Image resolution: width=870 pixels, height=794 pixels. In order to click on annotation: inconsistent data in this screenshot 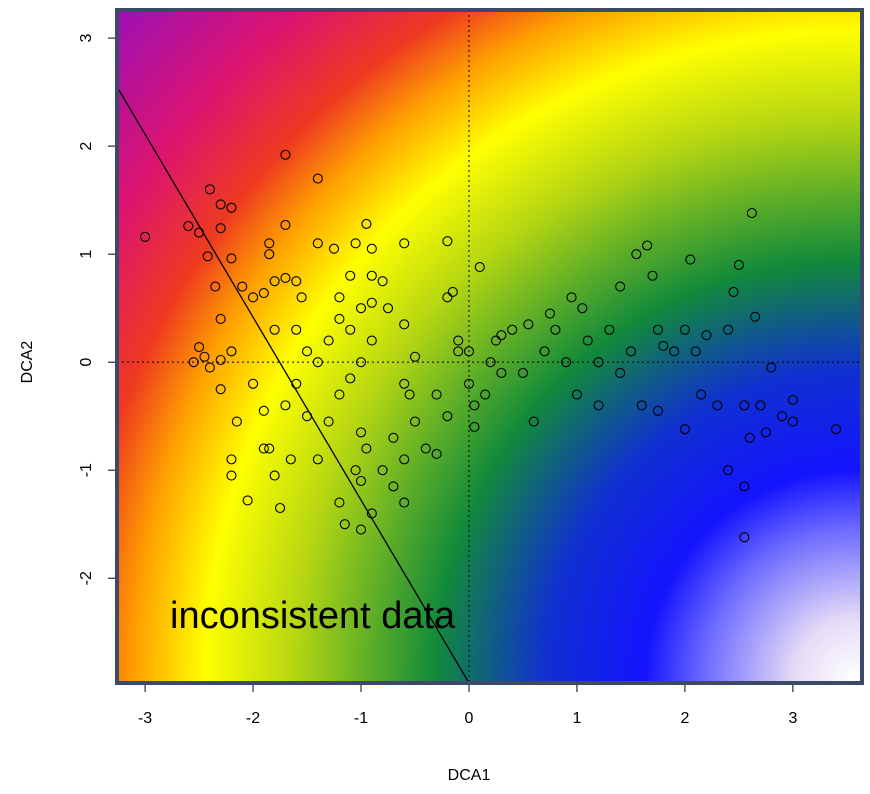, I will do `click(313, 616)`.